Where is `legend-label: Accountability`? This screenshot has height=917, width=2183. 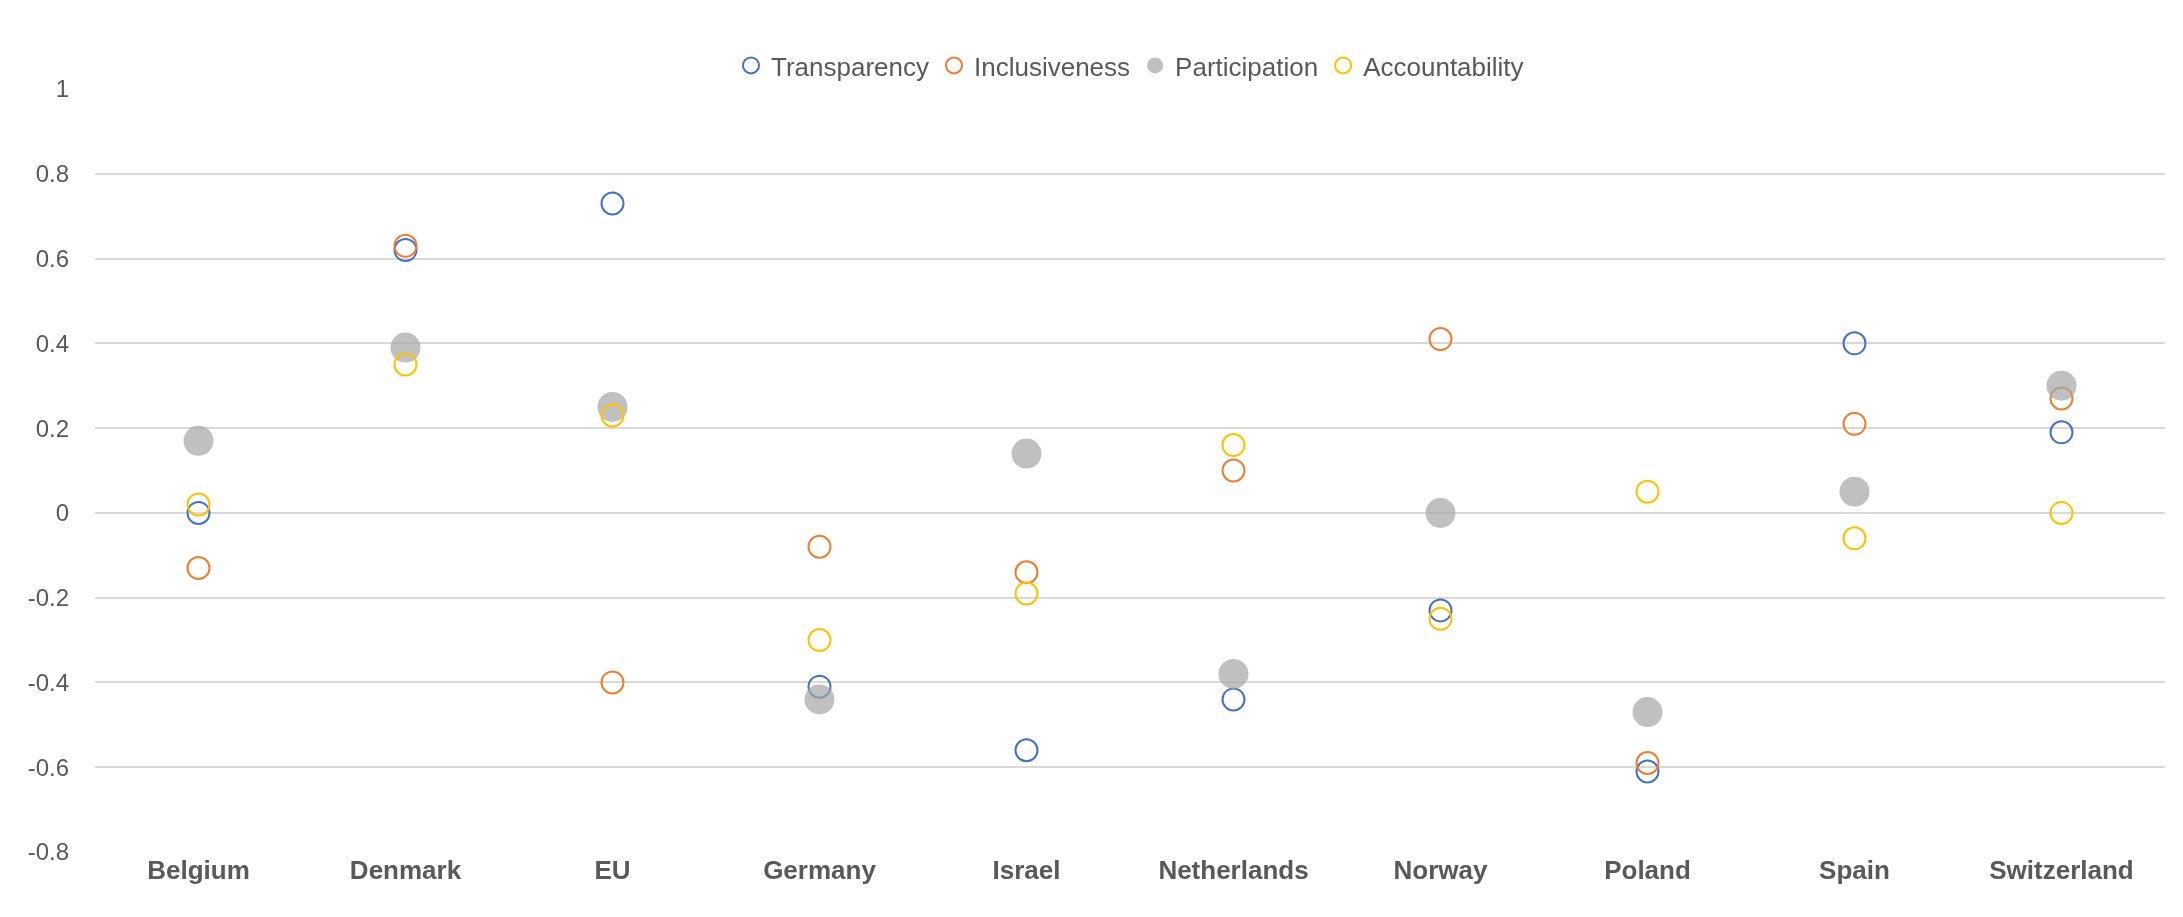
legend-label: Accountability is located at coordinates (1443, 66).